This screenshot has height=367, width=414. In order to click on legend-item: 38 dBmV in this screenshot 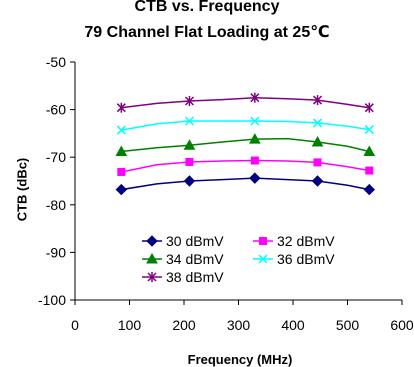, I will do `click(183, 277)`.